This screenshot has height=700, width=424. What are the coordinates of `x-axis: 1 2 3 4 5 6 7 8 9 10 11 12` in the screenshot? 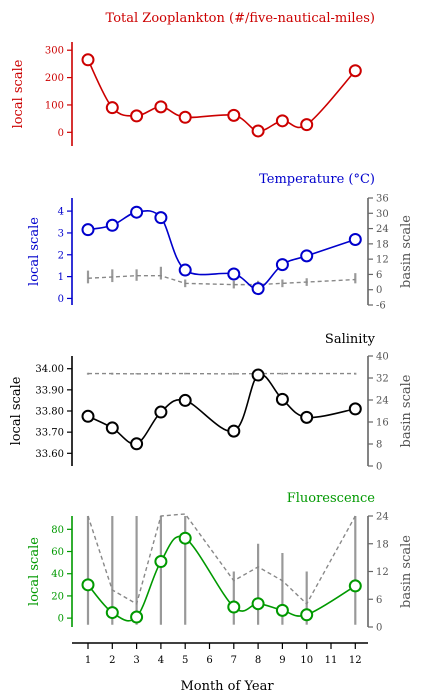 It's located at (220, 654).